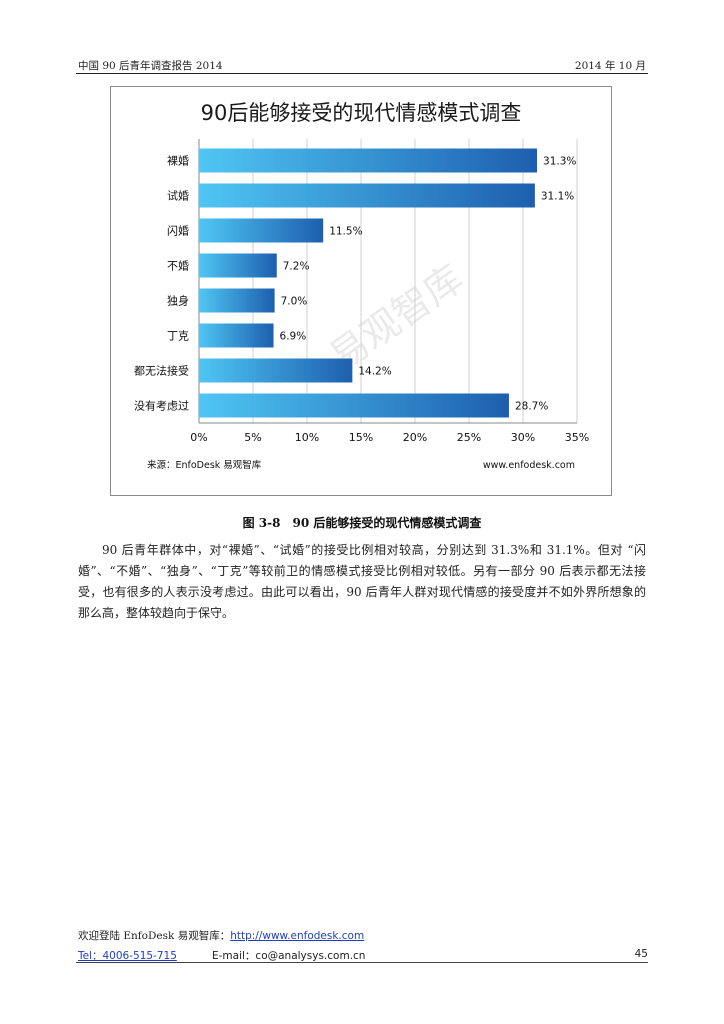  Describe the element at coordinates (204, 465) in the screenshot. I see `chart-source: 来源：EnfoDesk 易观智库` at that location.